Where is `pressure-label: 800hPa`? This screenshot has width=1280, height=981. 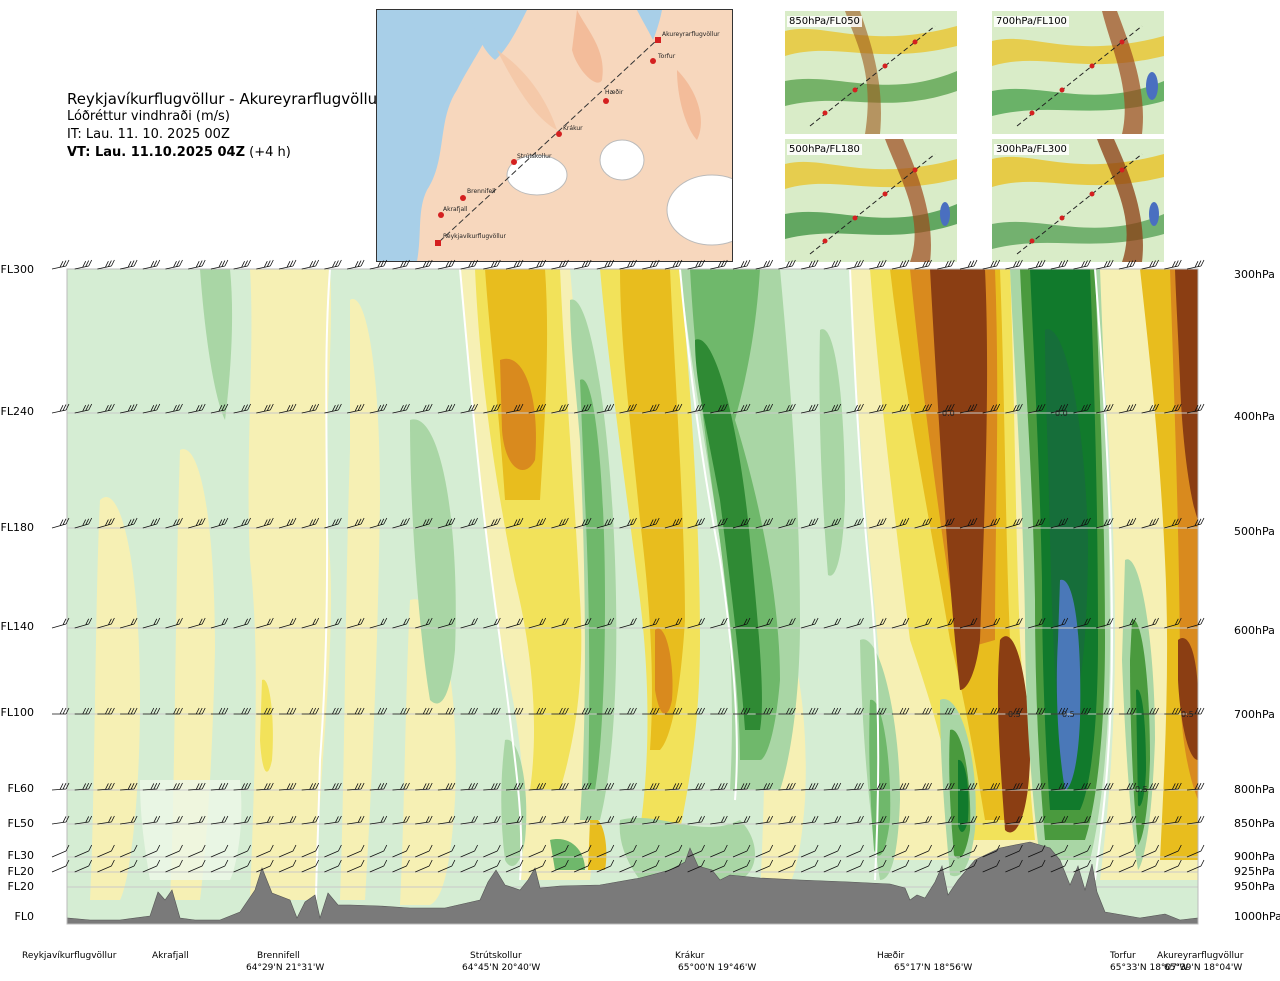 pressure-label: 800hPa is located at coordinates (1254, 789).